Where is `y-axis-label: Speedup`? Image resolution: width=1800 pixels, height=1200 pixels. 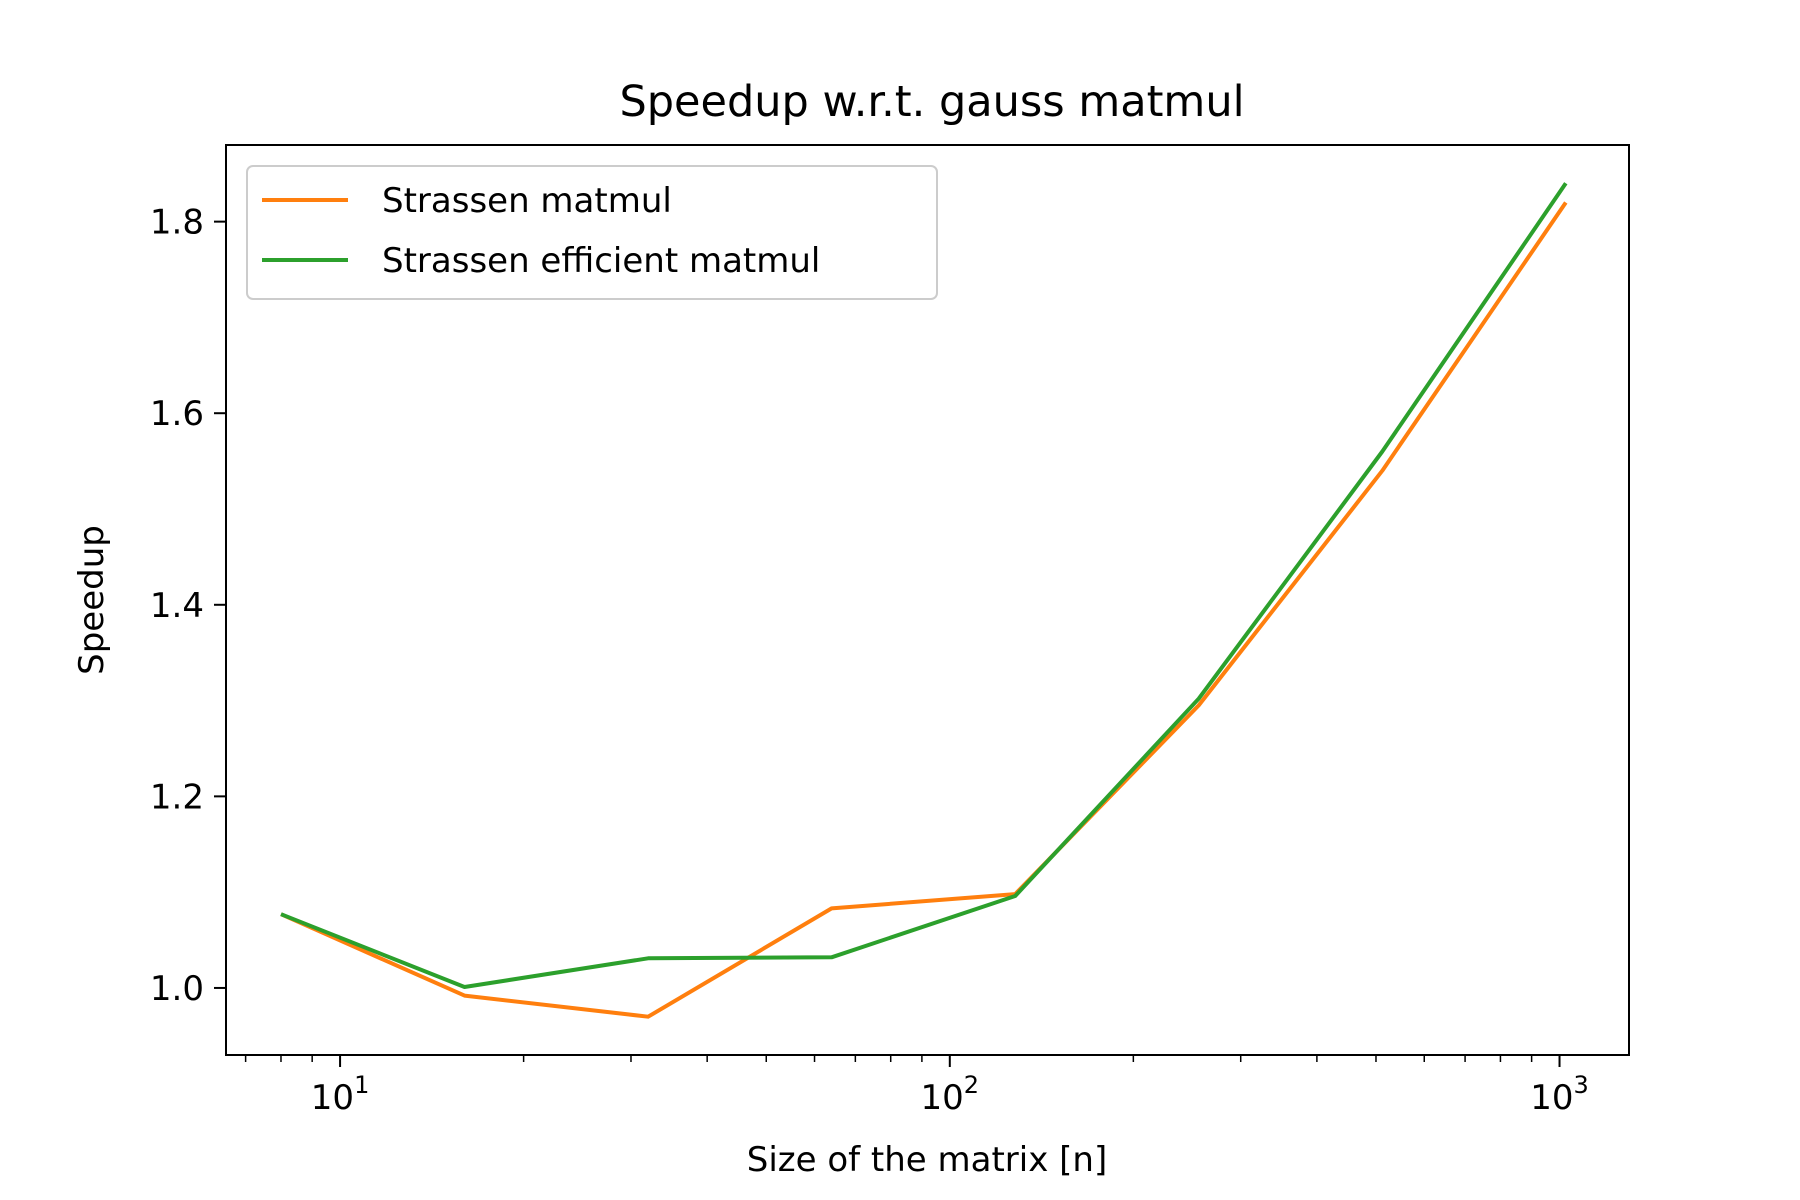 y-axis-label: Speedup is located at coordinates (92, 600).